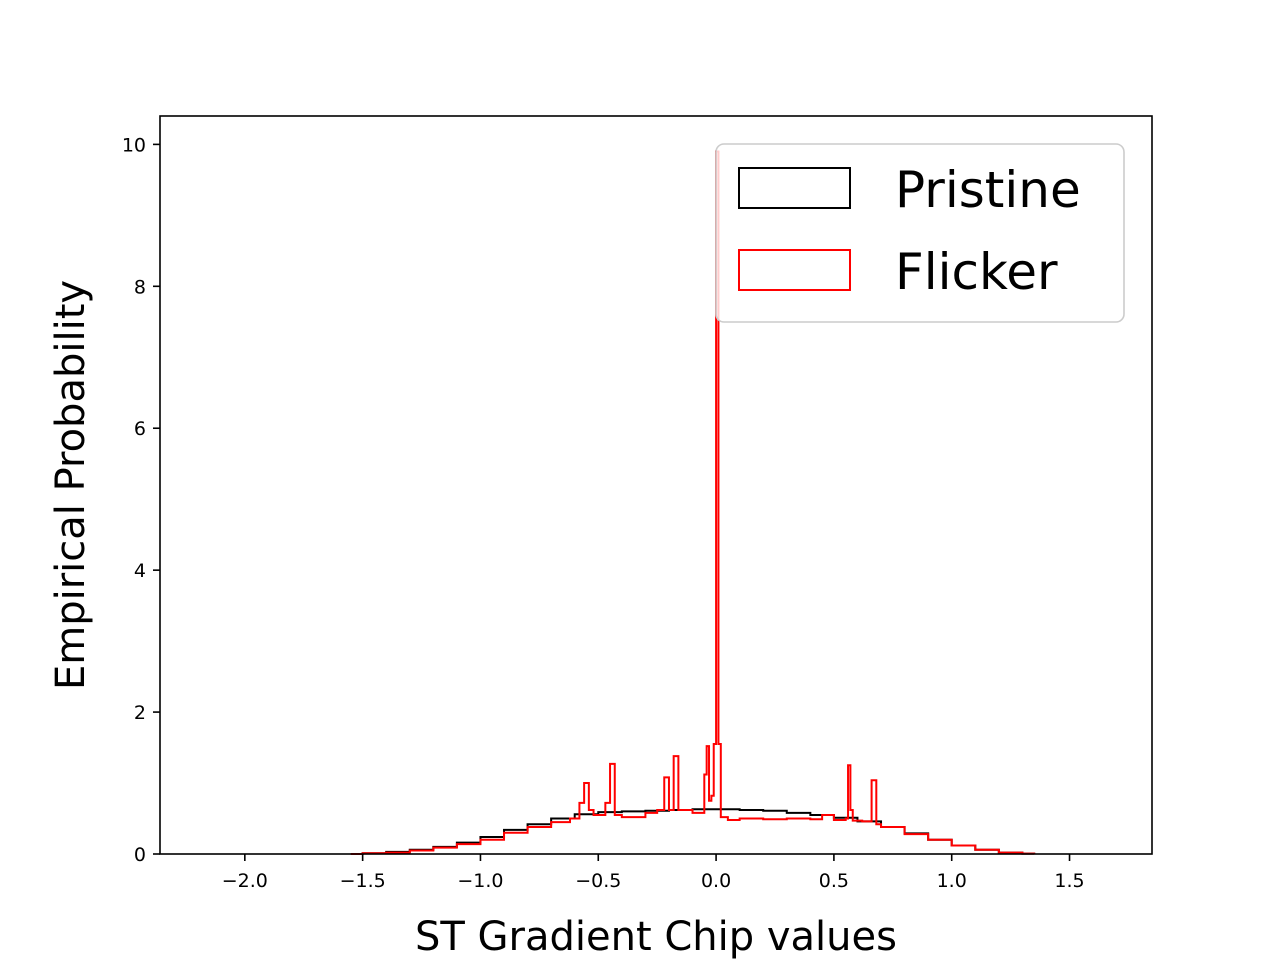 The image size is (1280, 960). I want to click on y-axis: 0 2 4 6 8 10, so click(141, 500).